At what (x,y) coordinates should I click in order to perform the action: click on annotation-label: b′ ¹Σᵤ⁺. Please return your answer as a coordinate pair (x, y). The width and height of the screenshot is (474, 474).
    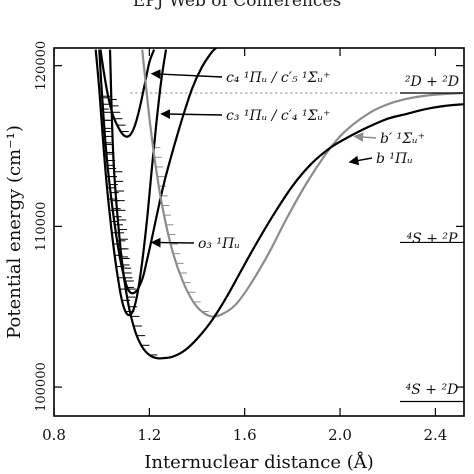
    Looking at the image, I should click on (402, 139).